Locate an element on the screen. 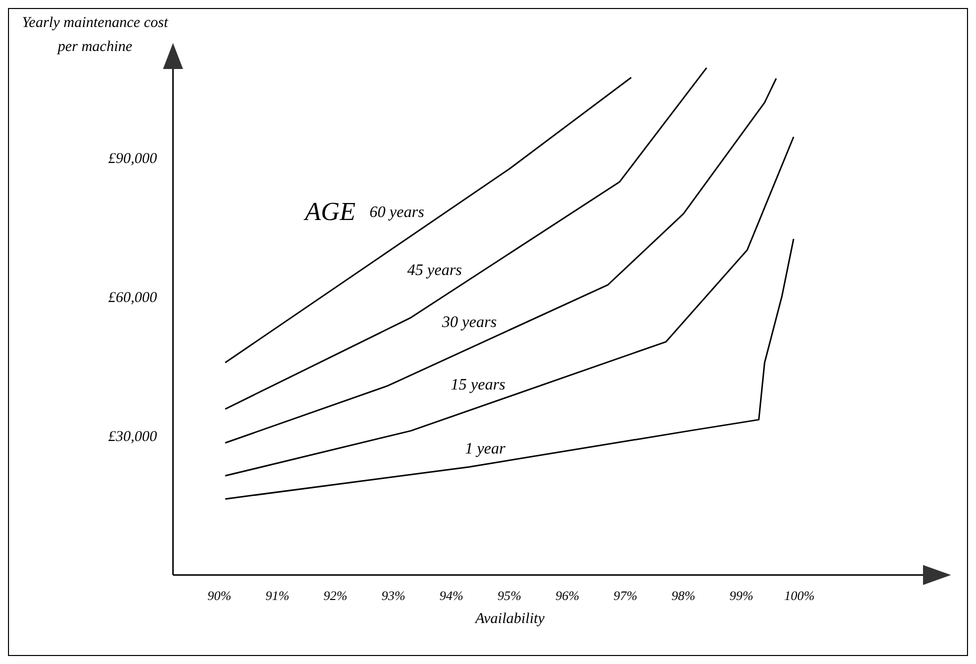  series-label: 1 year is located at coordinates (485, 449).